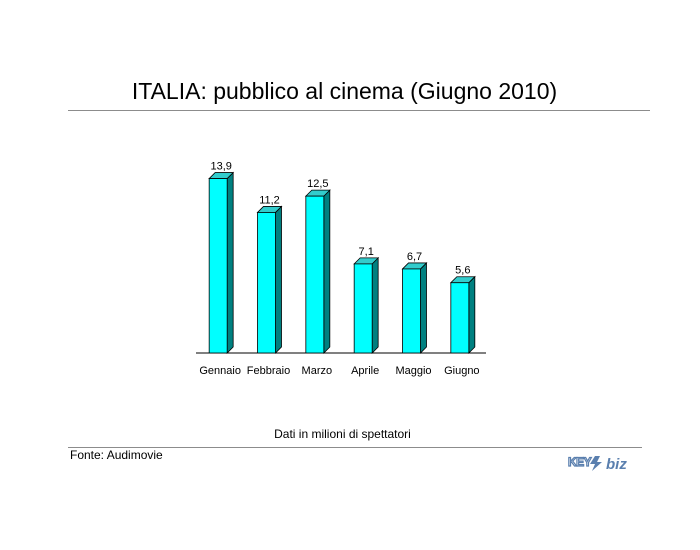  Describe the element at coordinates (355, 447) in the screenshot. I see `footer-divider` at that location.